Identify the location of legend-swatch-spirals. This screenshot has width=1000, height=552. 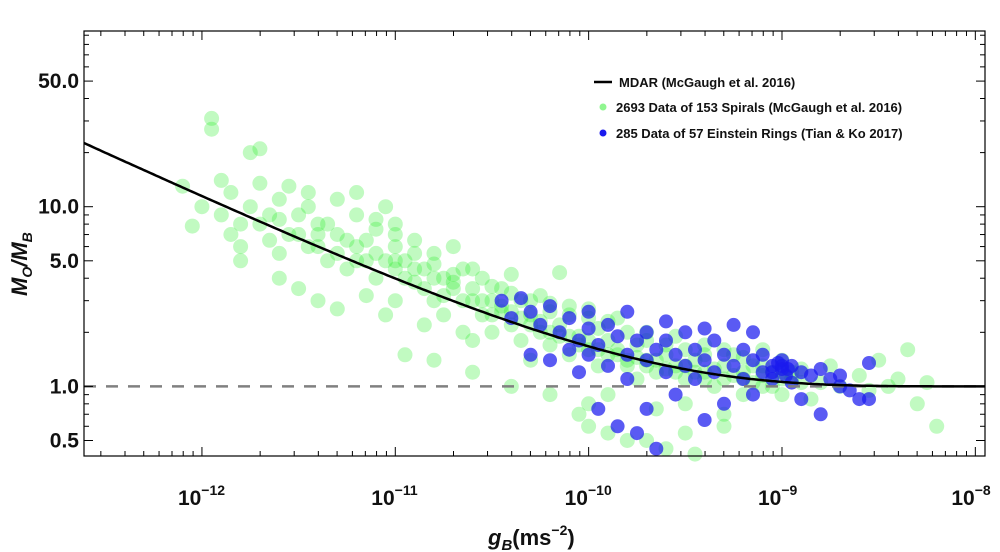
(603, 107).